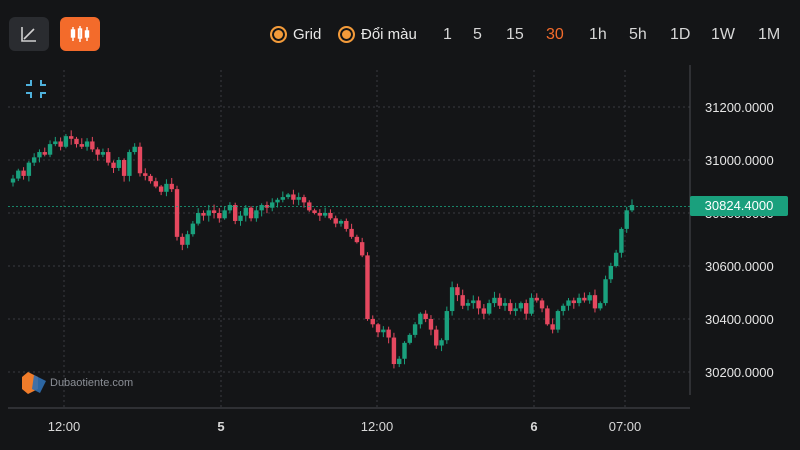 This screenshot has width=800, height=450. What do you see at coordinates (533, 426) in the screenshot?
I see `x-tick-label: 6` at bounding box center [533, 426].